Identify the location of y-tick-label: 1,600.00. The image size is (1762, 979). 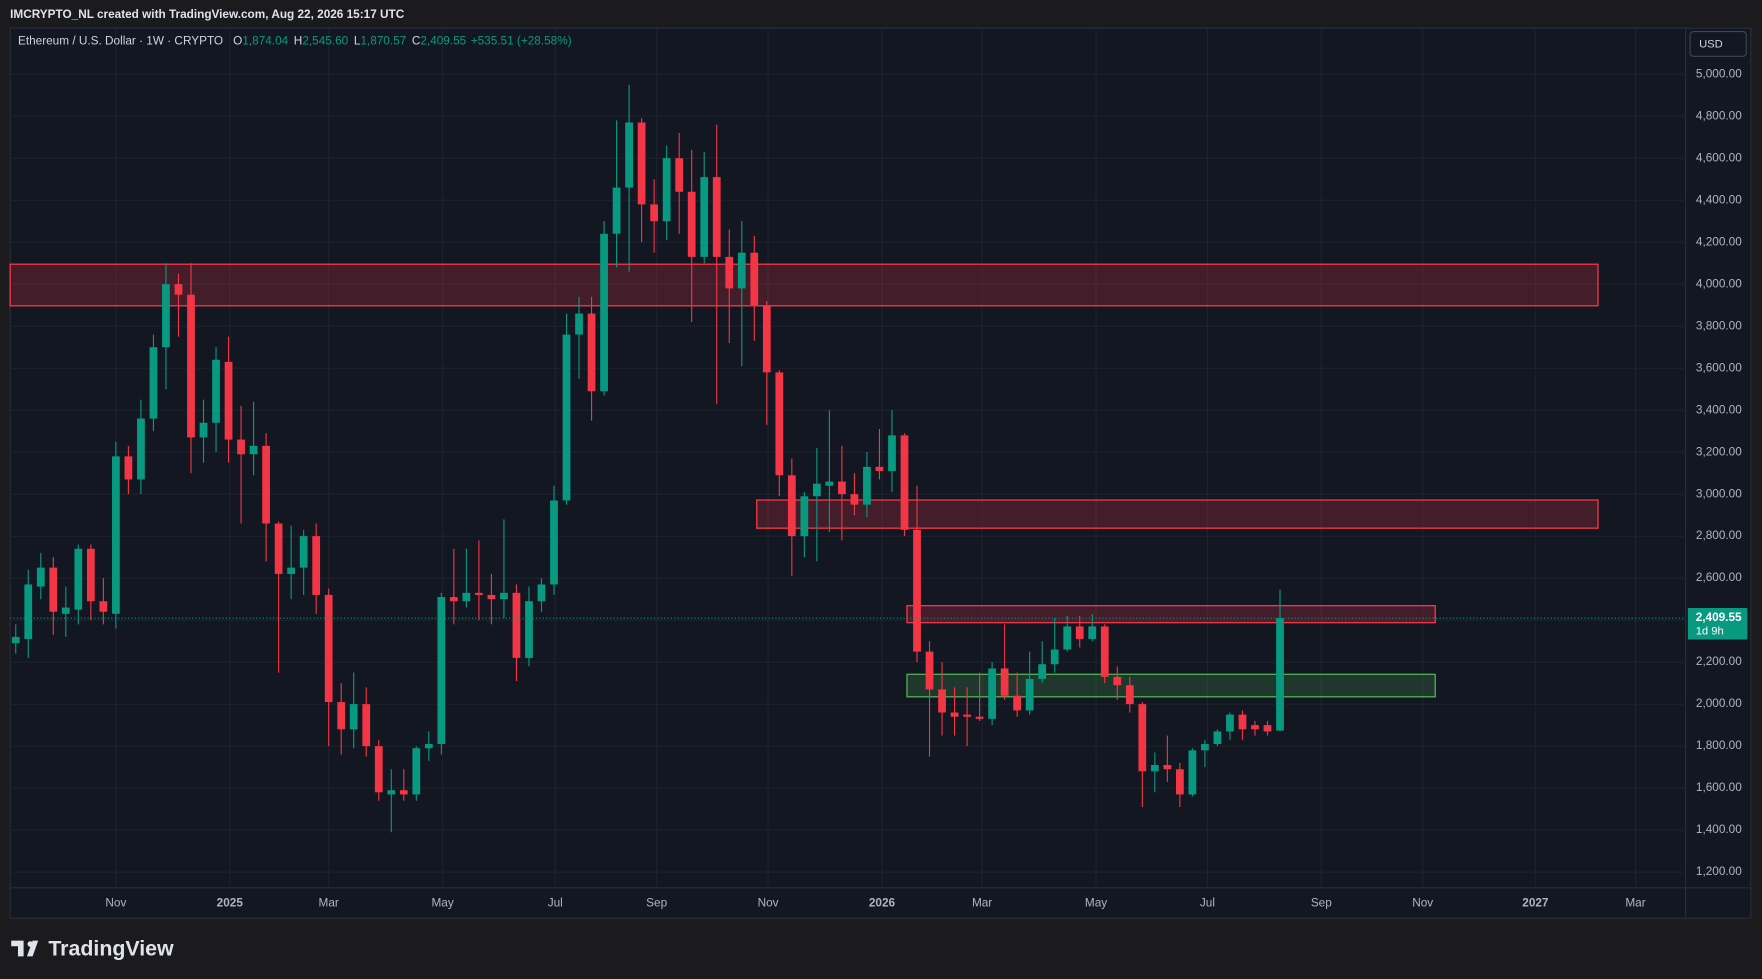
(1719, 787).